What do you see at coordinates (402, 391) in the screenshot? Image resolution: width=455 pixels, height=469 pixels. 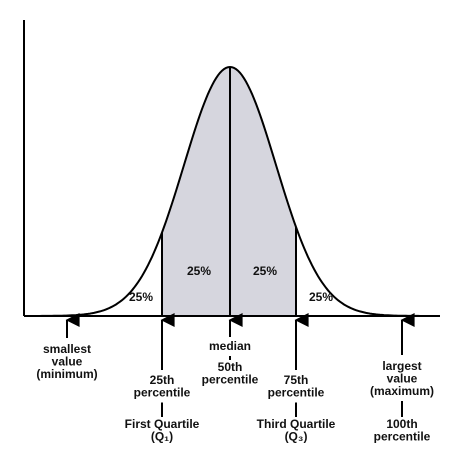 I see `marker-label: (maximum)` at bounding box center [402, 391].